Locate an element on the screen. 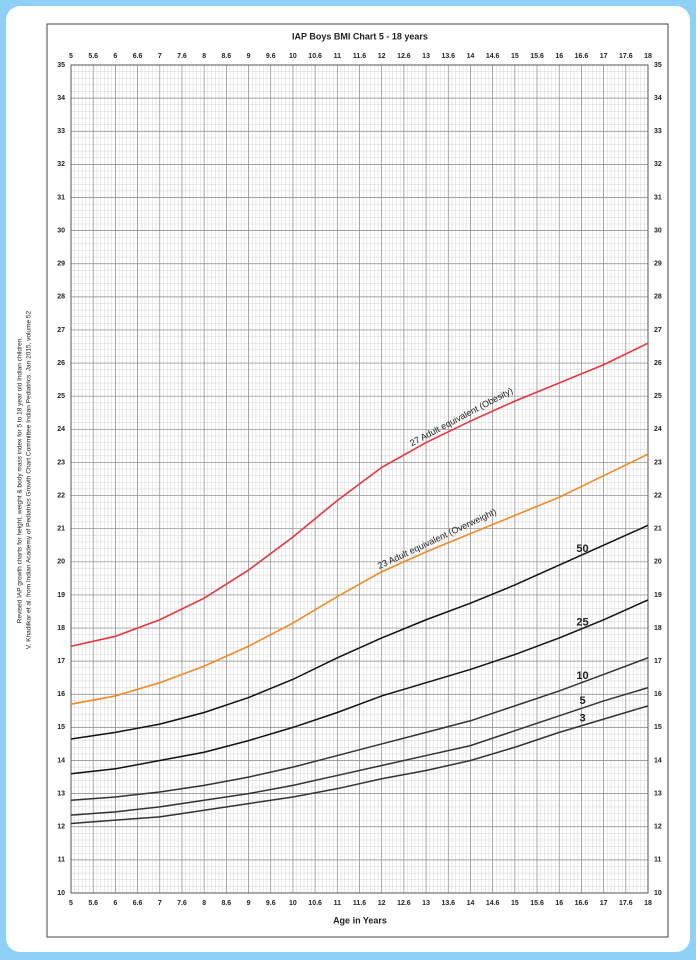 The image size is (696, 960). x-tick-label: 10.6 is located at coordinates (315, 903).